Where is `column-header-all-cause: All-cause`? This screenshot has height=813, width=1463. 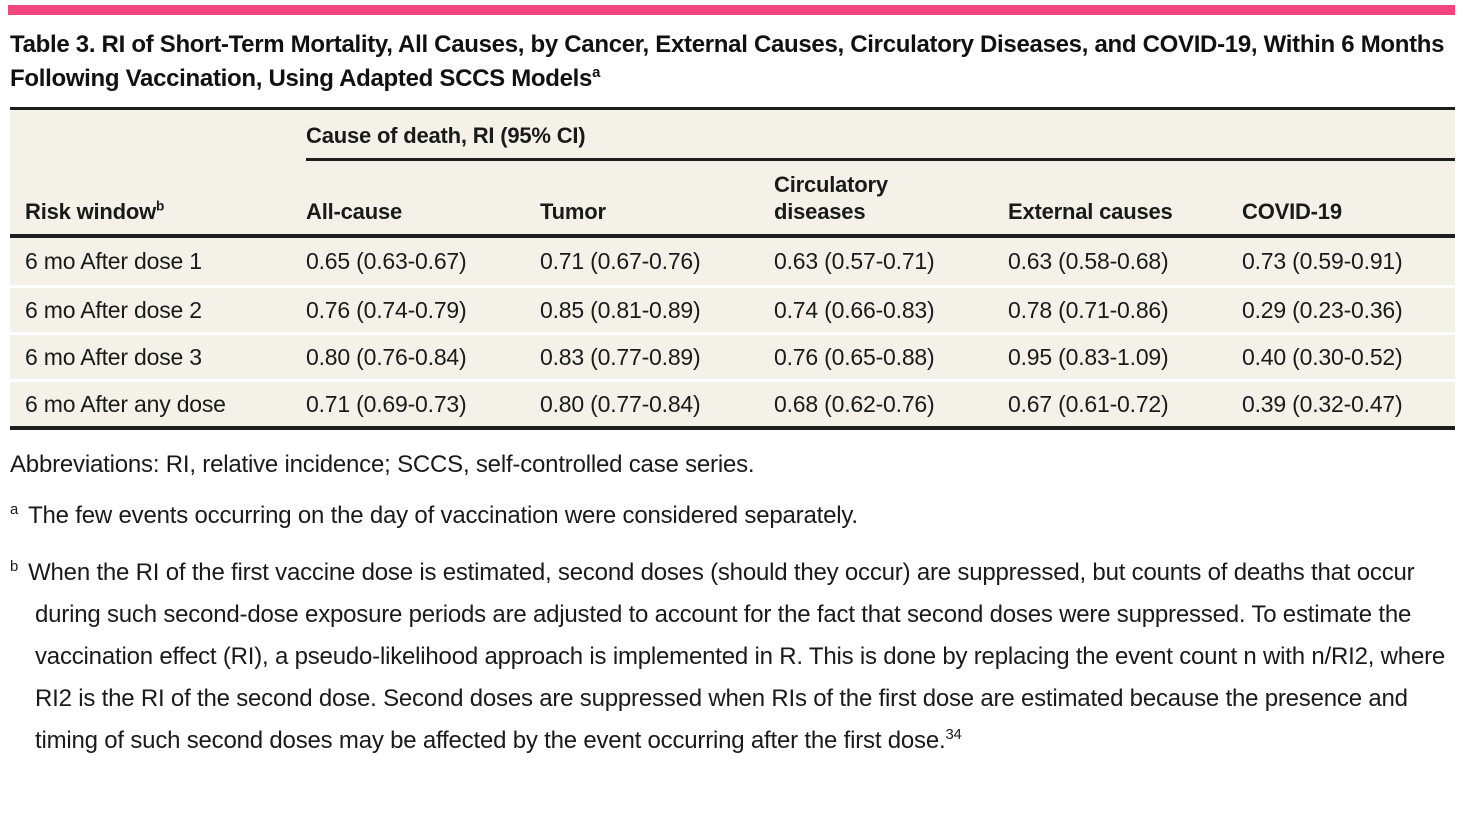 column-header-all-cause: All-cause is located at coordinates (423, 211).